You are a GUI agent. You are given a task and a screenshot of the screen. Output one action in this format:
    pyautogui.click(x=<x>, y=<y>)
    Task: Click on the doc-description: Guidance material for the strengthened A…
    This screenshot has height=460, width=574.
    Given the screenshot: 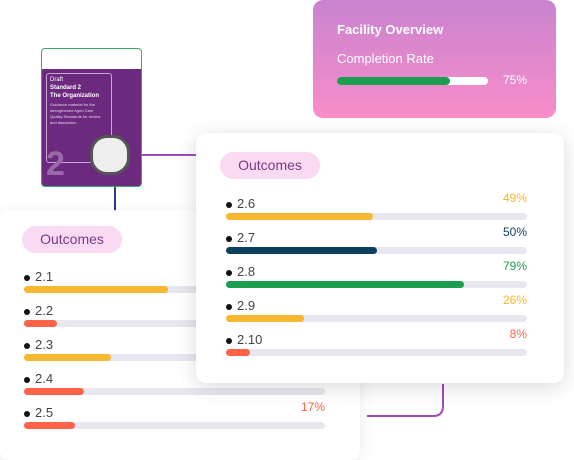 What is the action you would take?
    pyautogui.click(x=75, y=113)
    